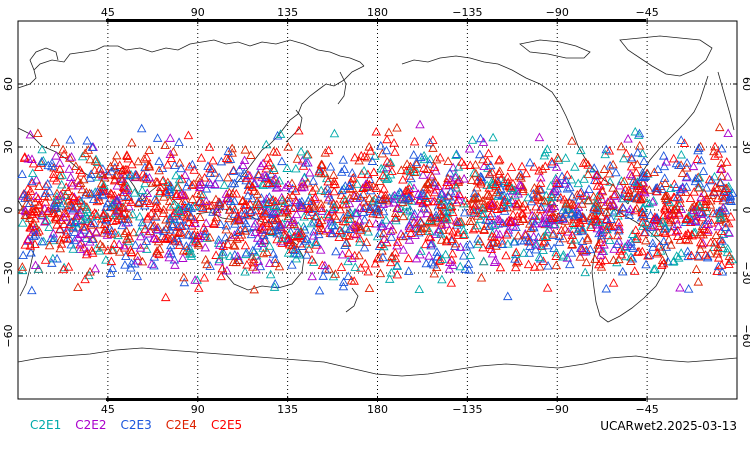 Image resolution: width=750 pixels, height=450 pixels. Describe the element at coordinates (380, 12) in the screenshot. I see `top-longitude-labels: 45 90 135 180 −135 −90 −45` at that location.